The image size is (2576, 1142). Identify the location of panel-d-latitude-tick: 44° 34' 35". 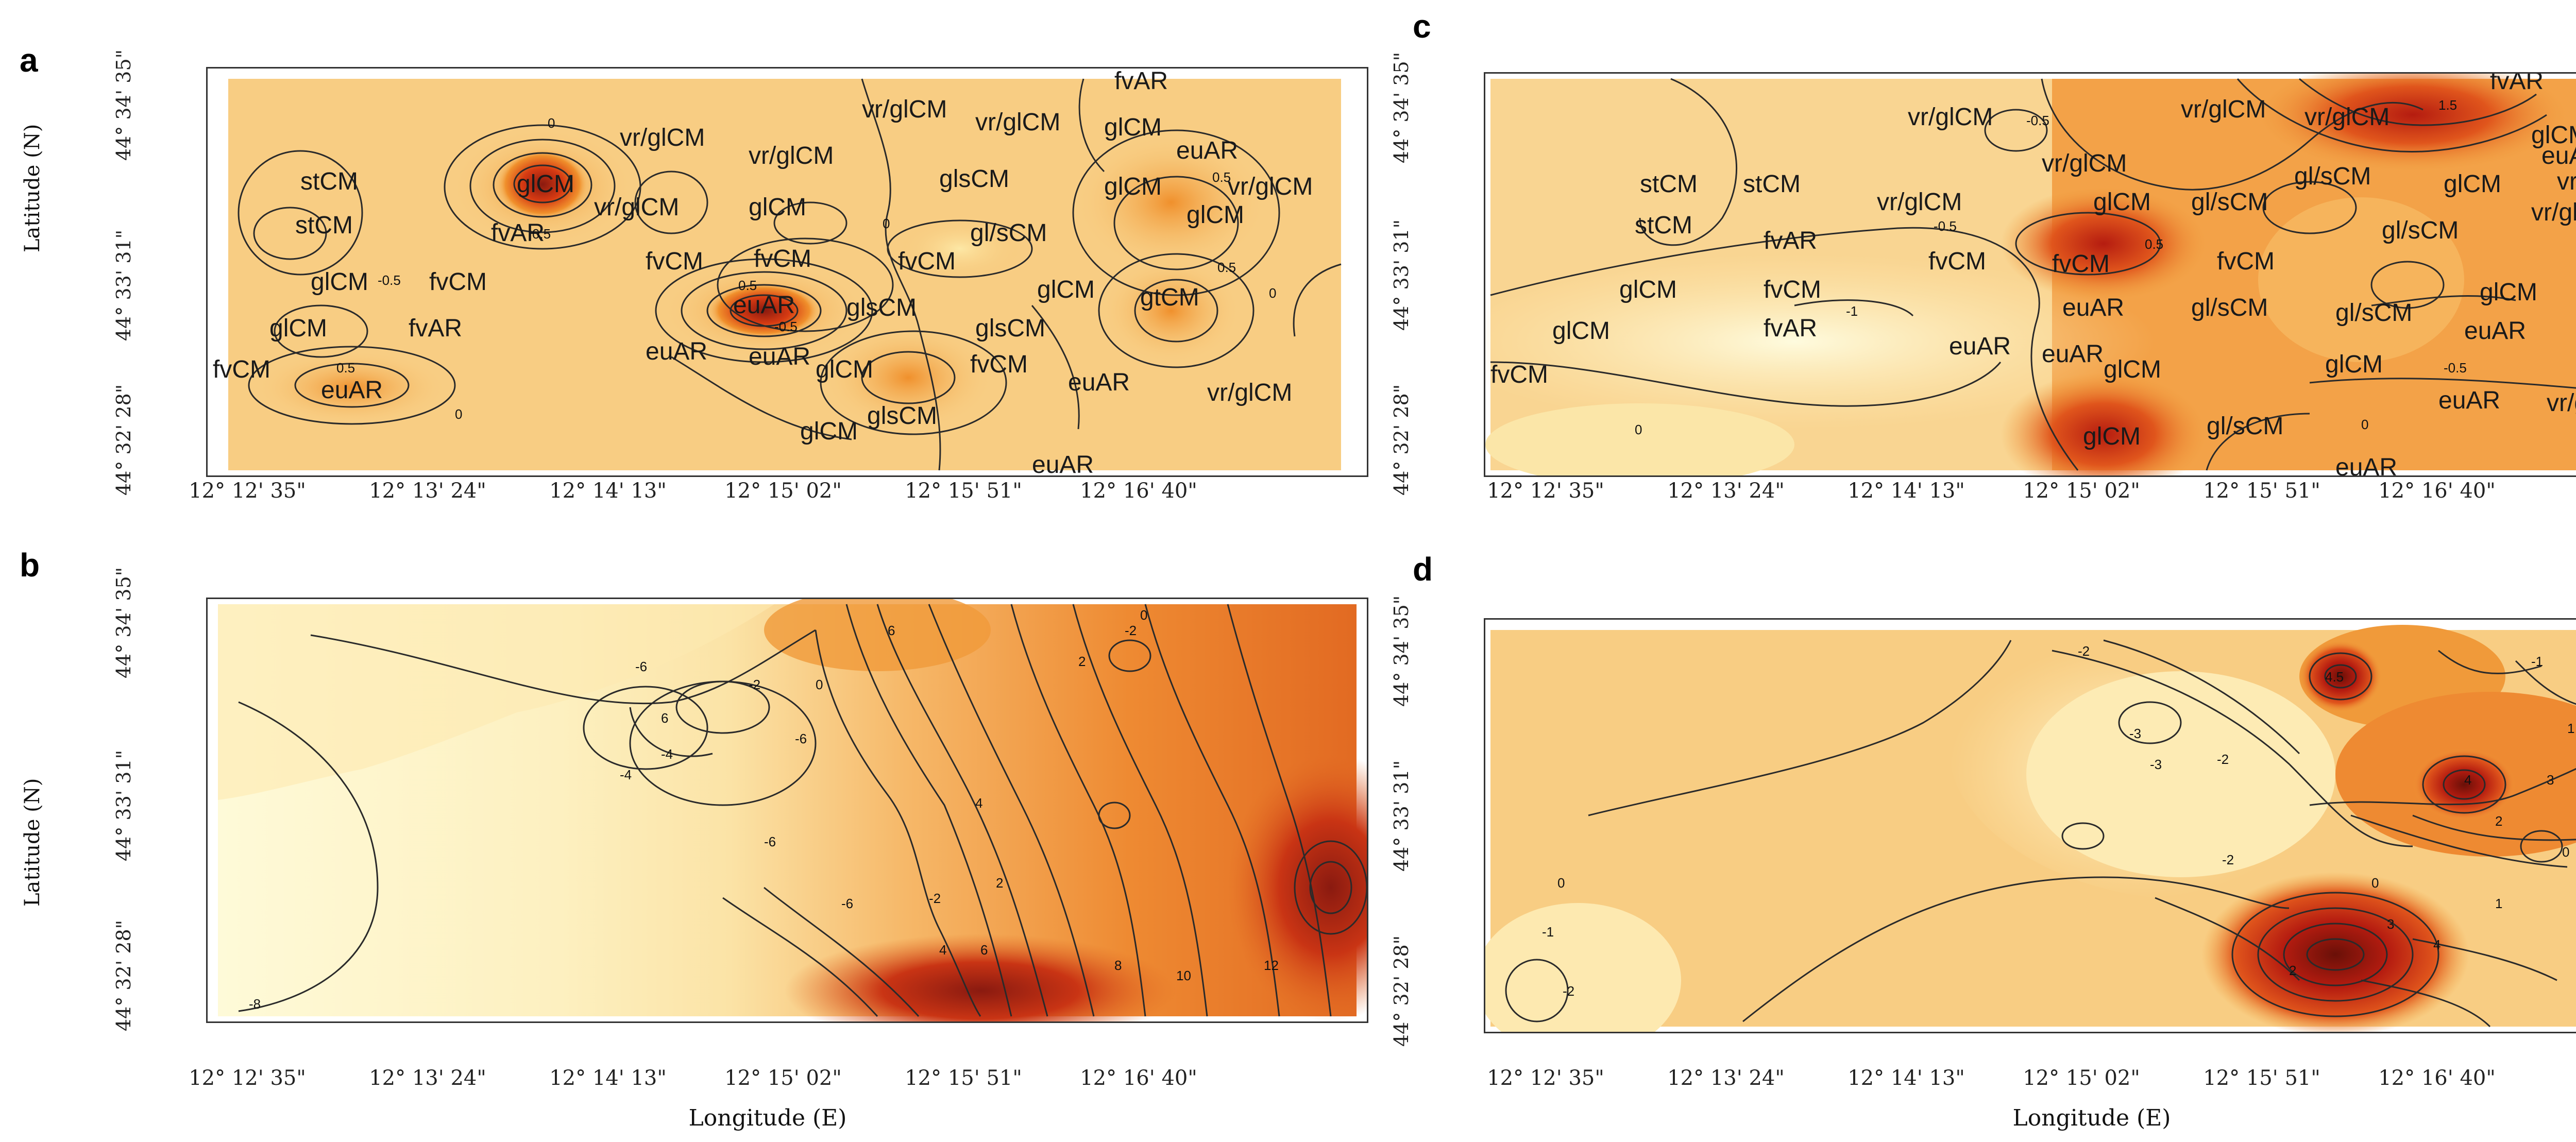
(1401, 651).